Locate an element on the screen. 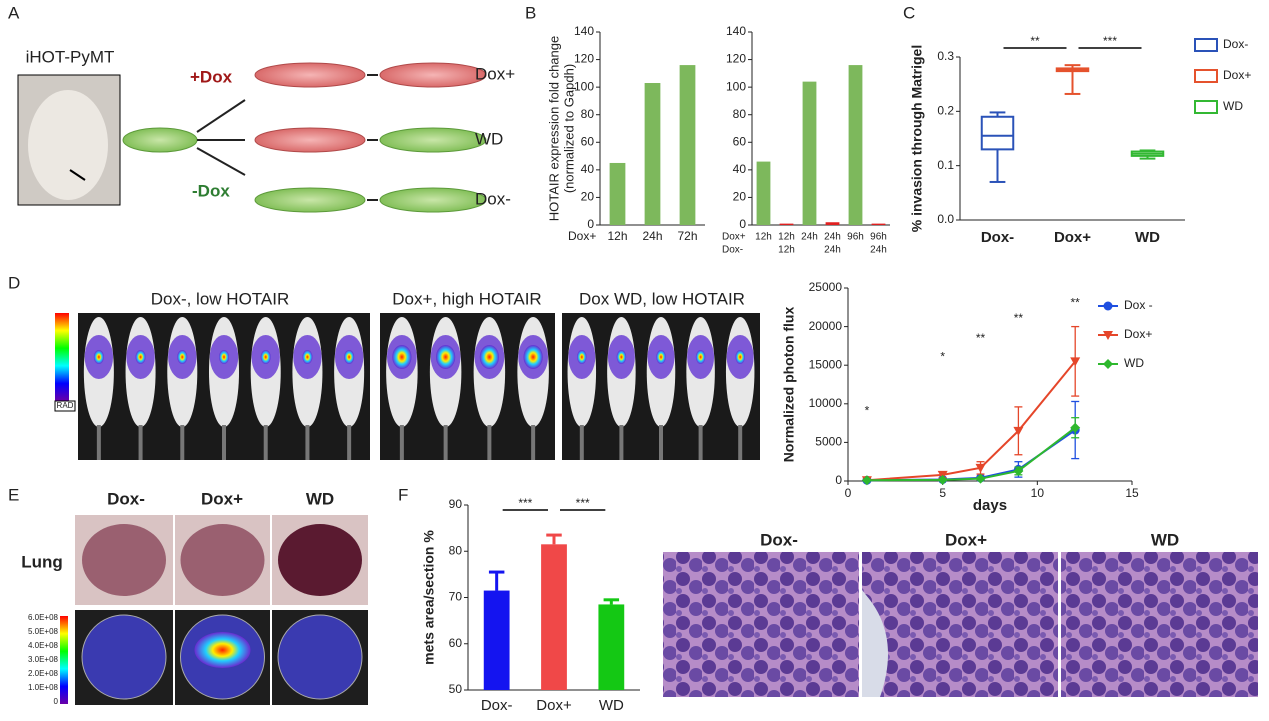  y-tick-label: 25000 is located at coordinates (826, 287).